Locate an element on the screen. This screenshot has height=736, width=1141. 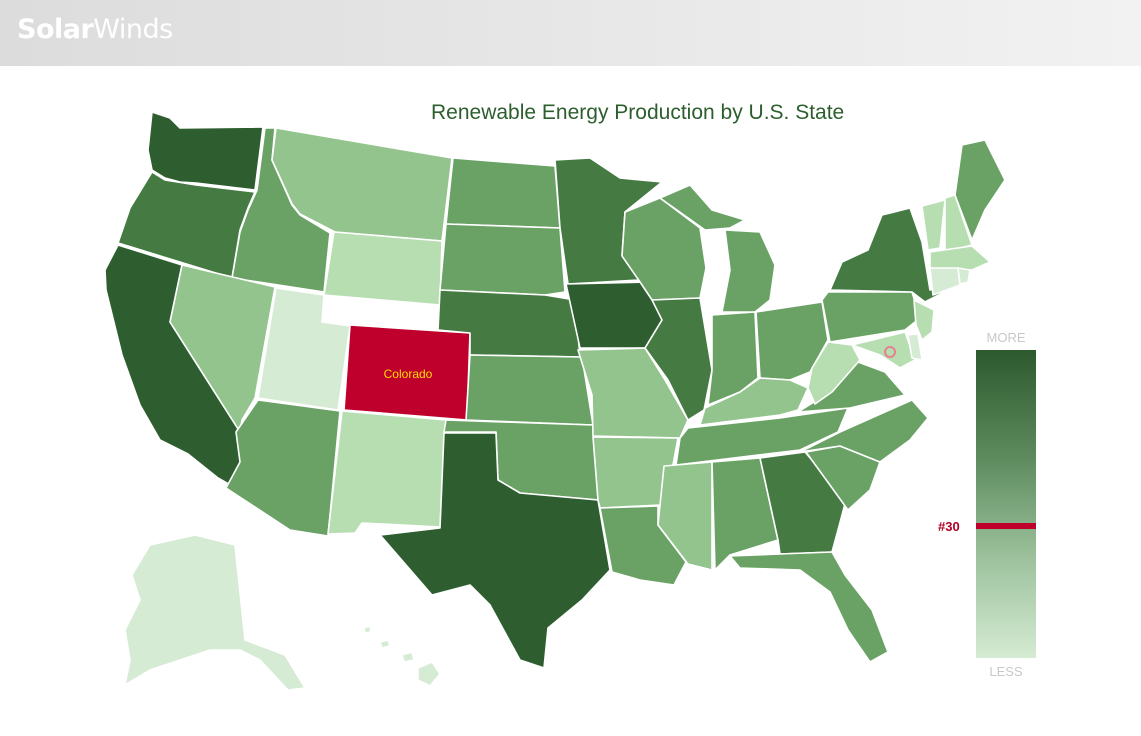
state-hawaii-maui is located at coordinates (408, 657).